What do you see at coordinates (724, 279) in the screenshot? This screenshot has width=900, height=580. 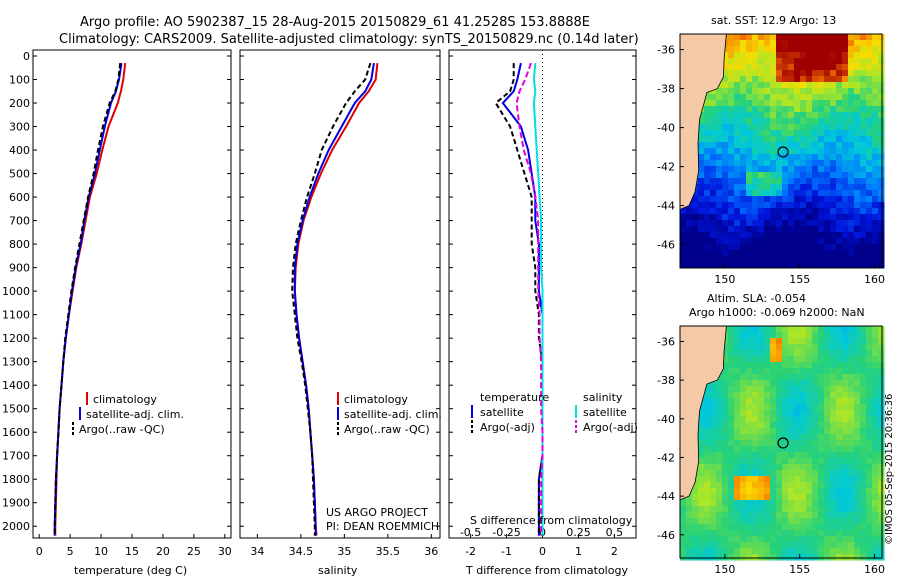 I see `map-x-tick-label: 150` at bounding box center [724, 279].